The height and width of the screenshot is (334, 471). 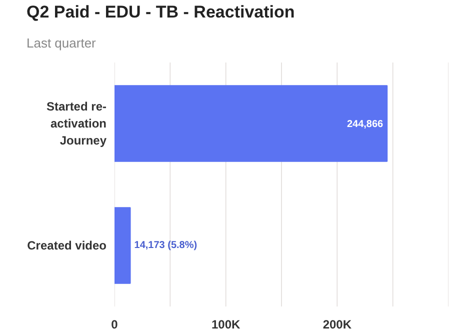 I want to click on chart-subtitle: Last quarter, so click(x=61, y=43).